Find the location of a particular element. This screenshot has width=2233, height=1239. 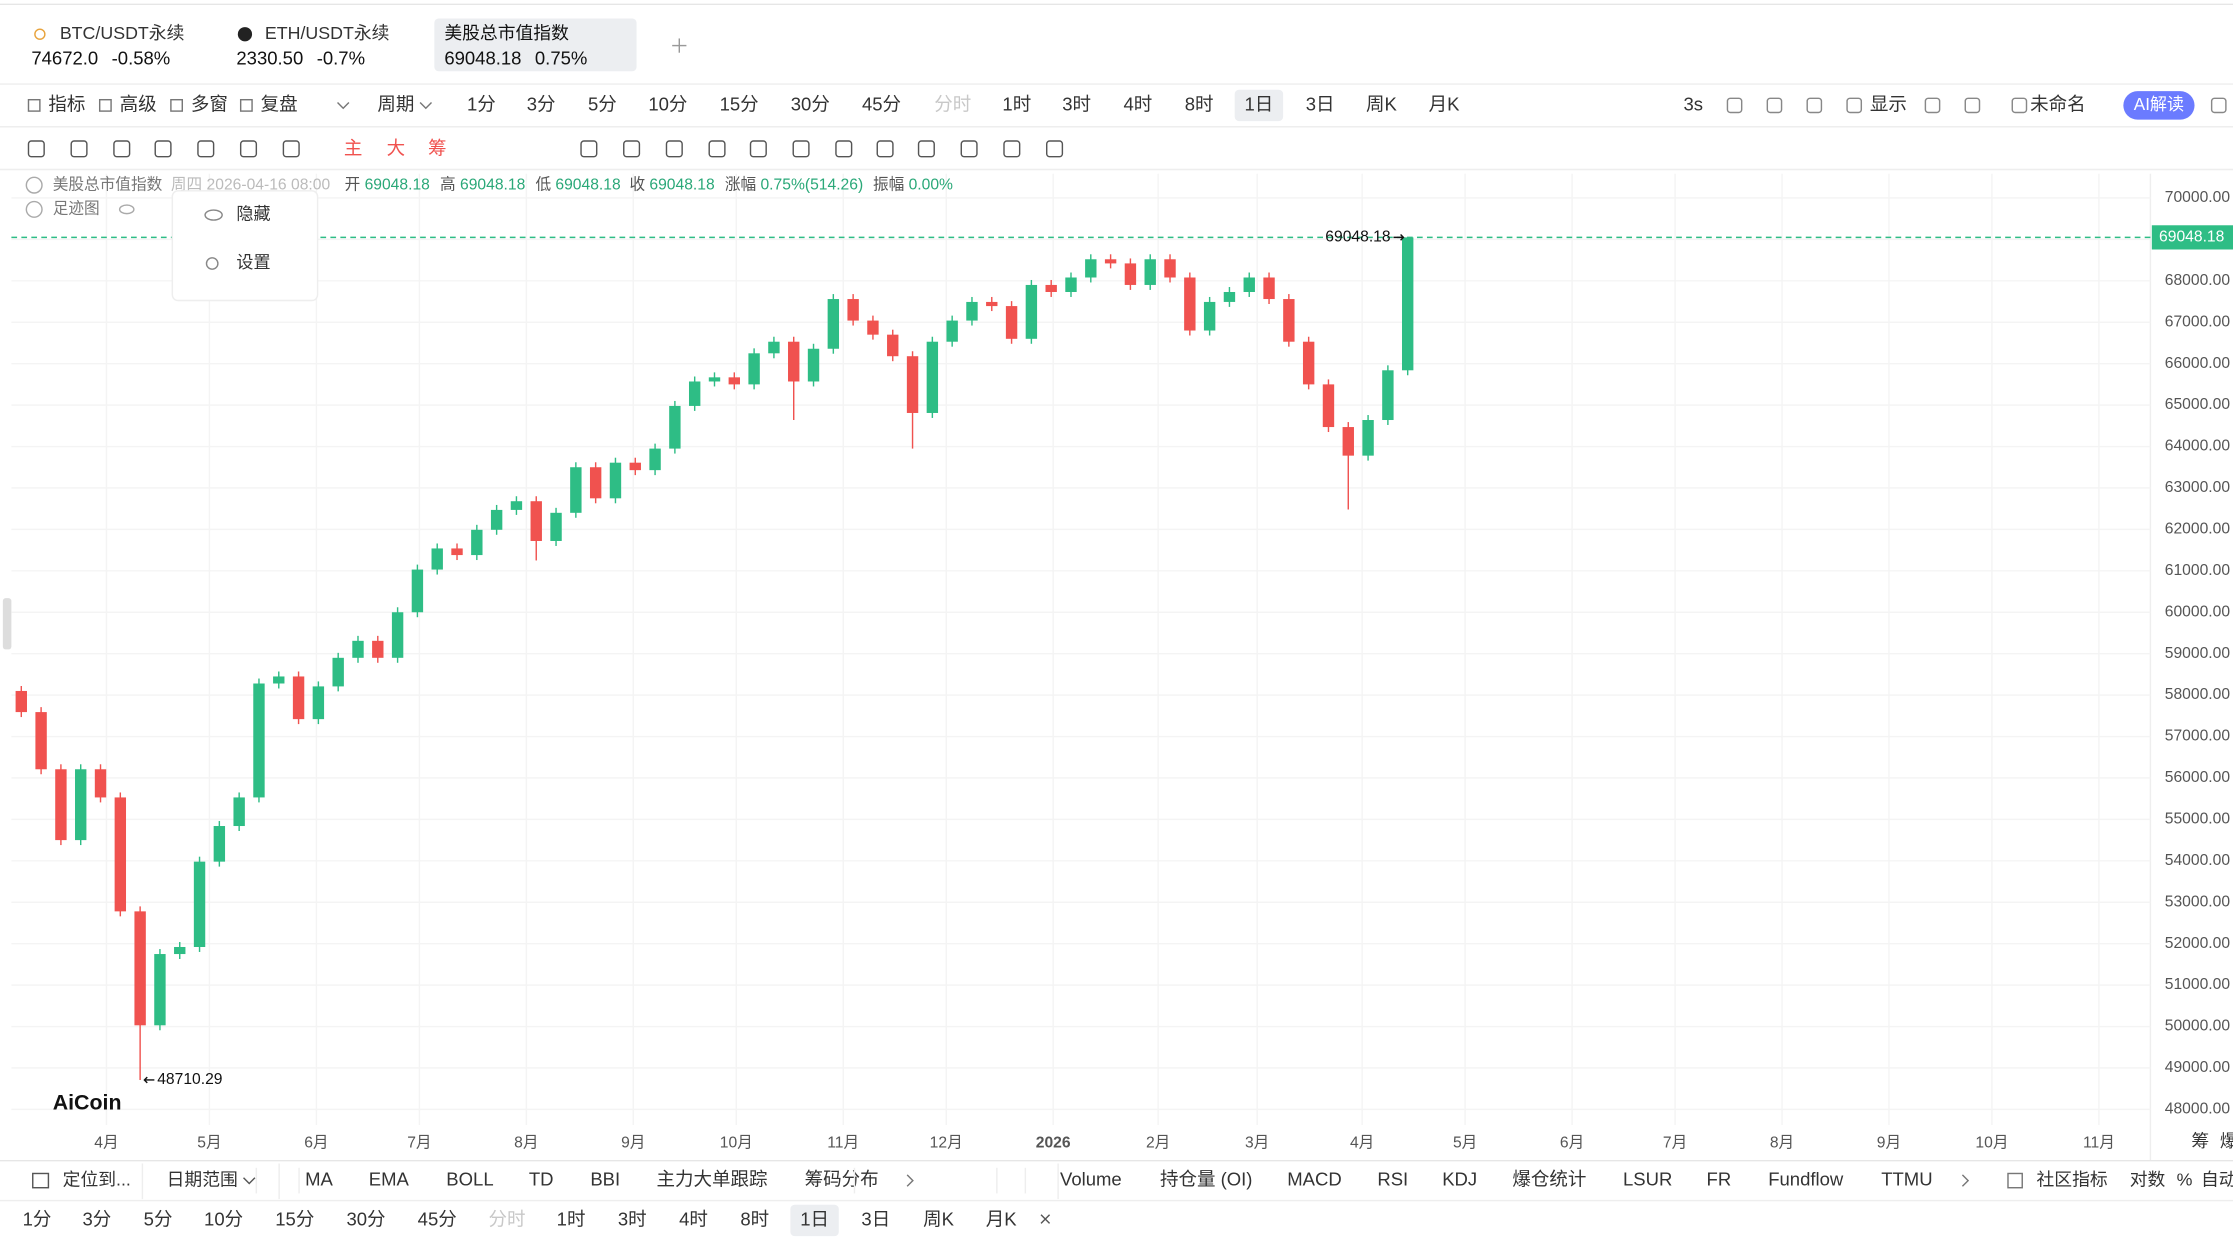

side-label: 筹 is located at coordinates (2200, 1141).